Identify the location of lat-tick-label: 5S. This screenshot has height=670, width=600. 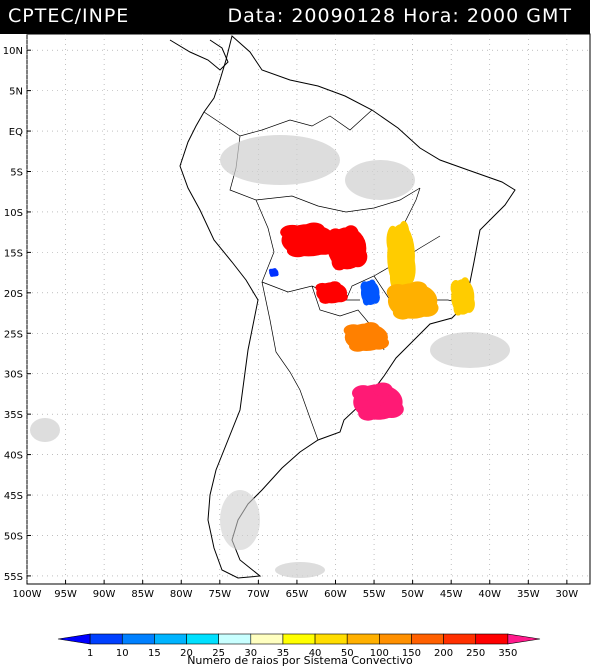
(16, 173).